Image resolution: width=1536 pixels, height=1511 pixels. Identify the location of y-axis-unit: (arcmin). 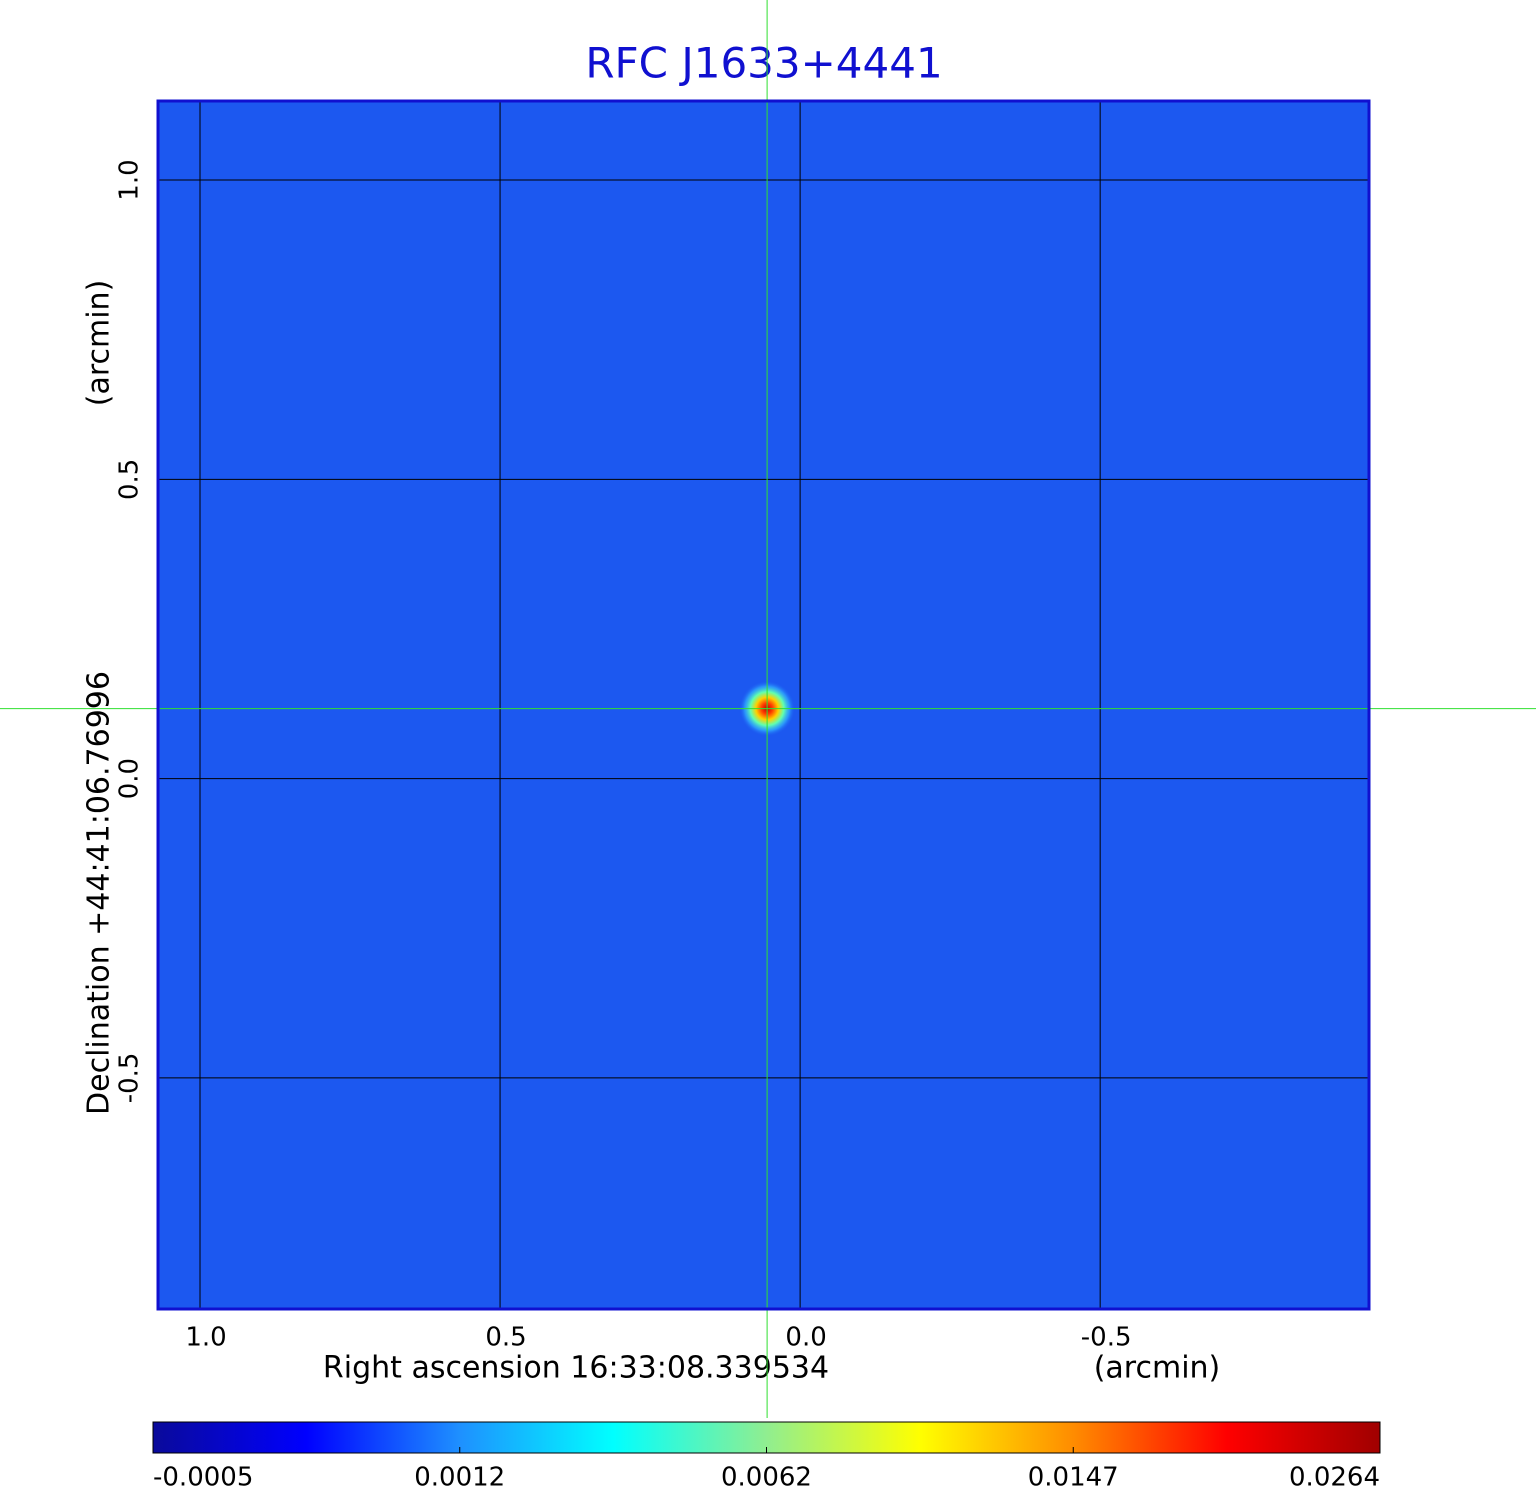
(99, 343).